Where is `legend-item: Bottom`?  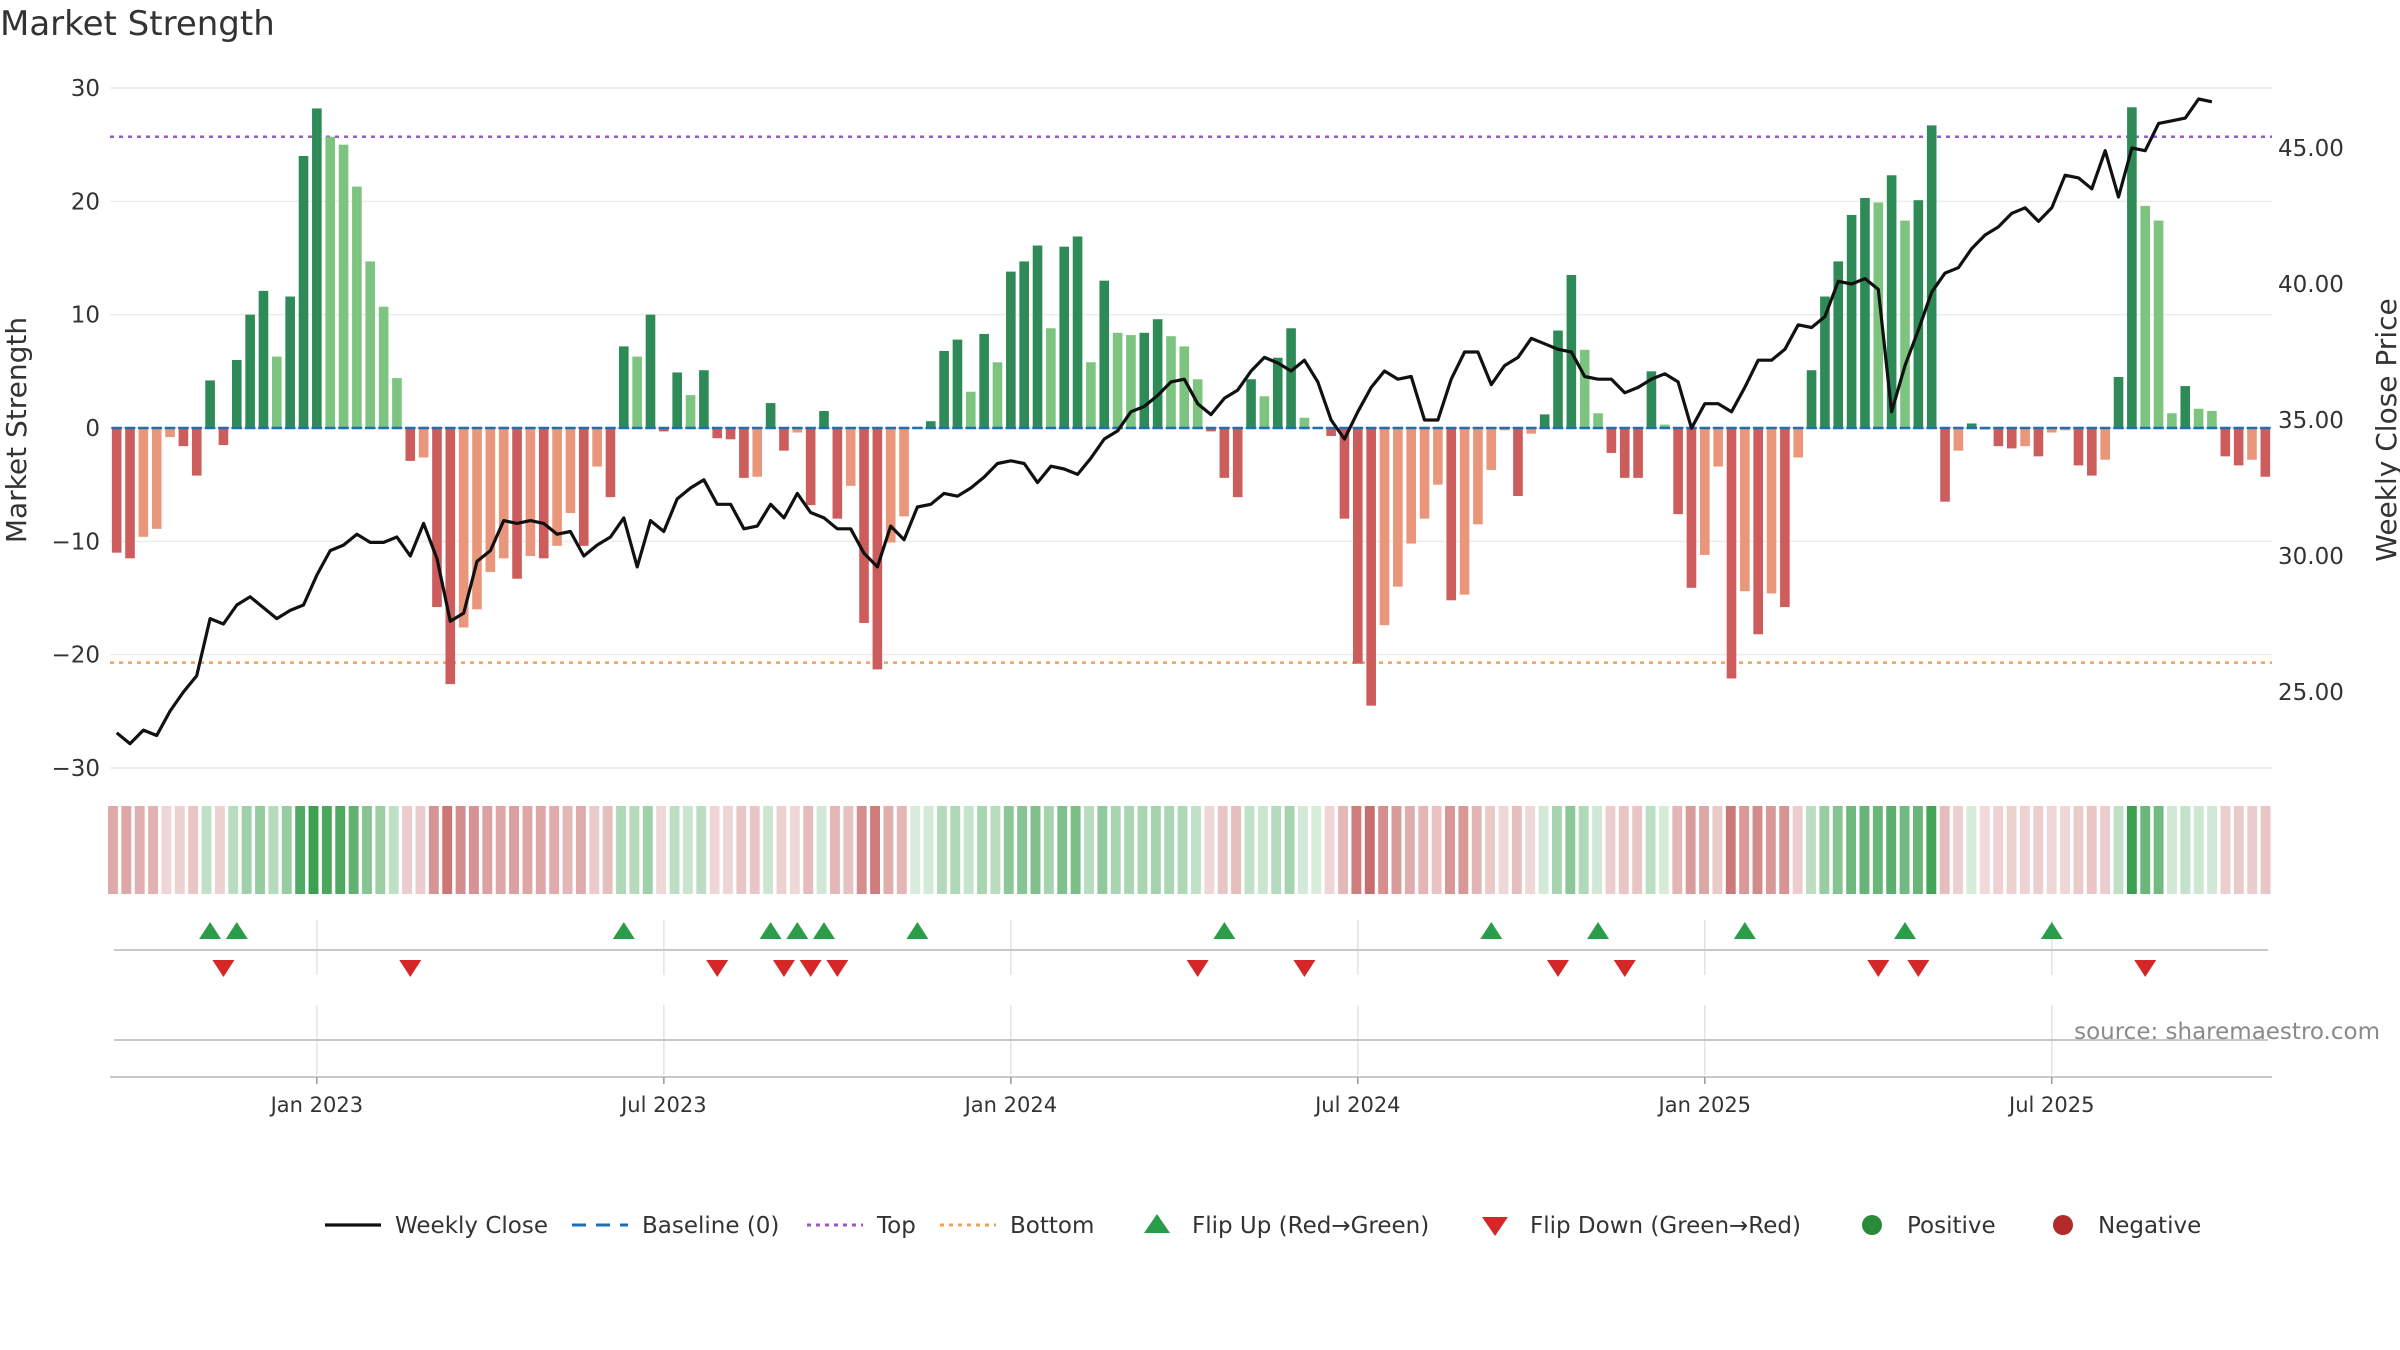
legend-item: Bottom is located at coordinates (1017, 1226).